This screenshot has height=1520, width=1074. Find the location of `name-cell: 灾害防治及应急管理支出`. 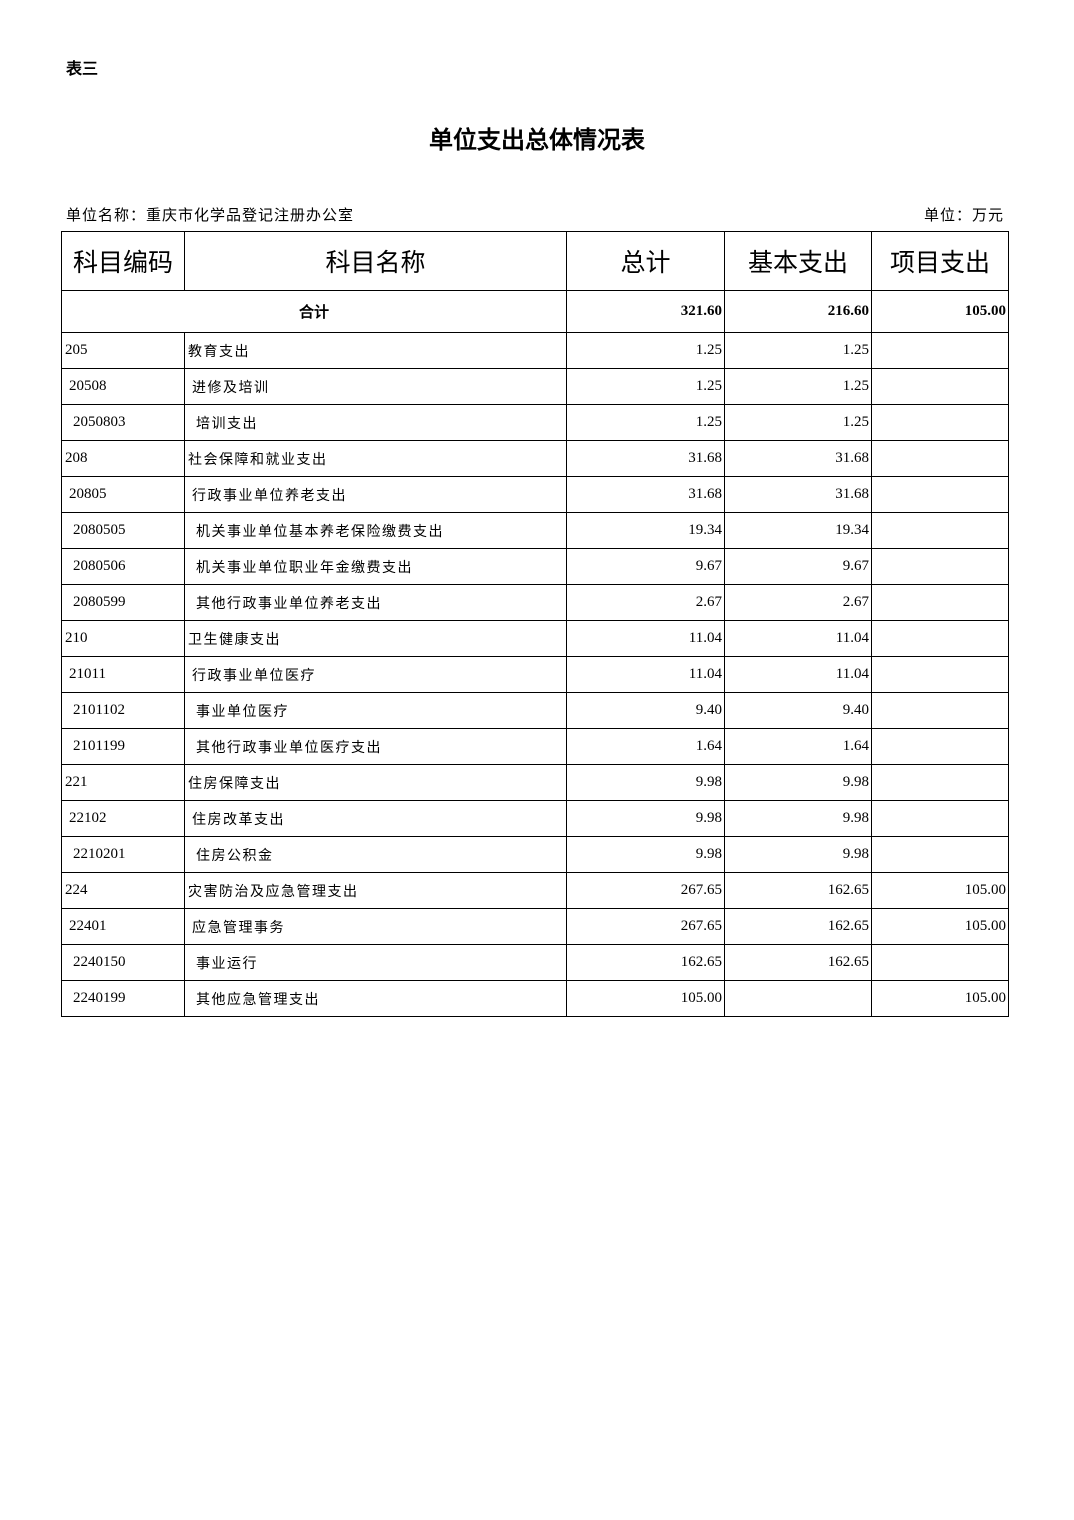

name-cell: 灾害防治及应急管理支出 is located at coordinates (375, 890).